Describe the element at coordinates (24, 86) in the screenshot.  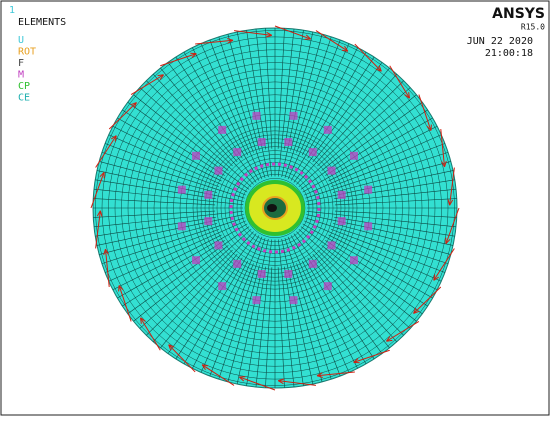
I see `legend-entry: CP` at that location.